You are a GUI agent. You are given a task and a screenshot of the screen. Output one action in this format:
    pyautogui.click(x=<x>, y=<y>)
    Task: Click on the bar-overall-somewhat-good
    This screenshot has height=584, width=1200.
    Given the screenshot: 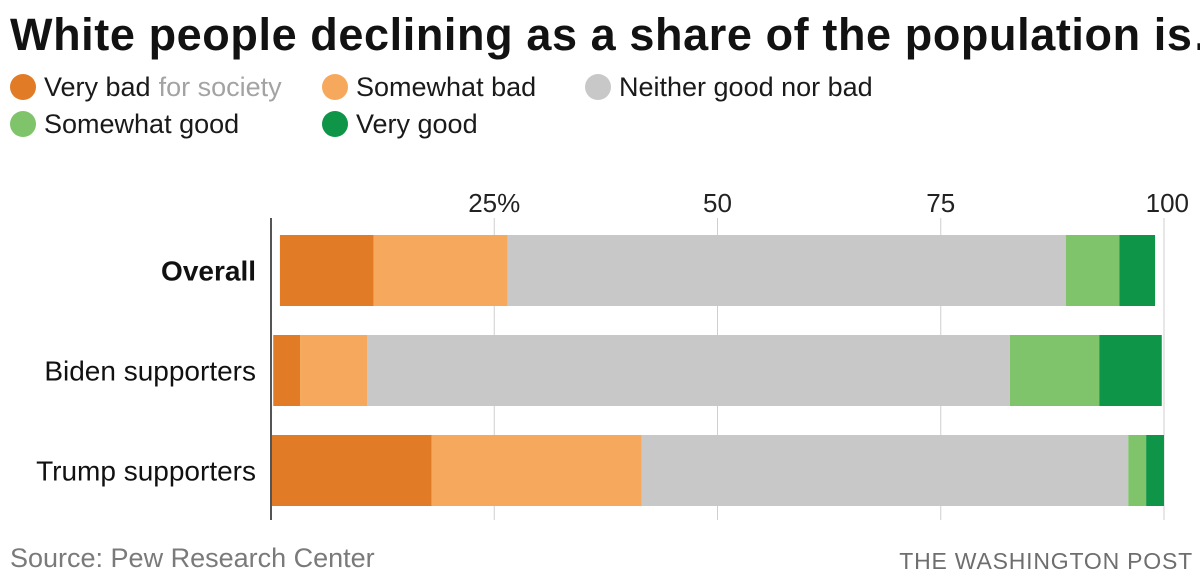 What is the action you would take?
    pyautogui.click(x=1092, y=270)
    